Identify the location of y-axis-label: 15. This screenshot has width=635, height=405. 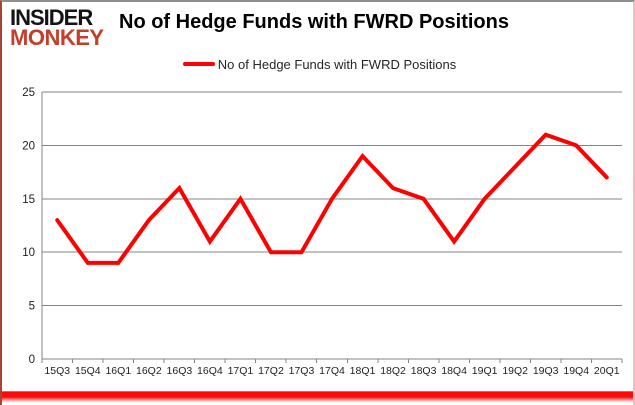
(28, 200).